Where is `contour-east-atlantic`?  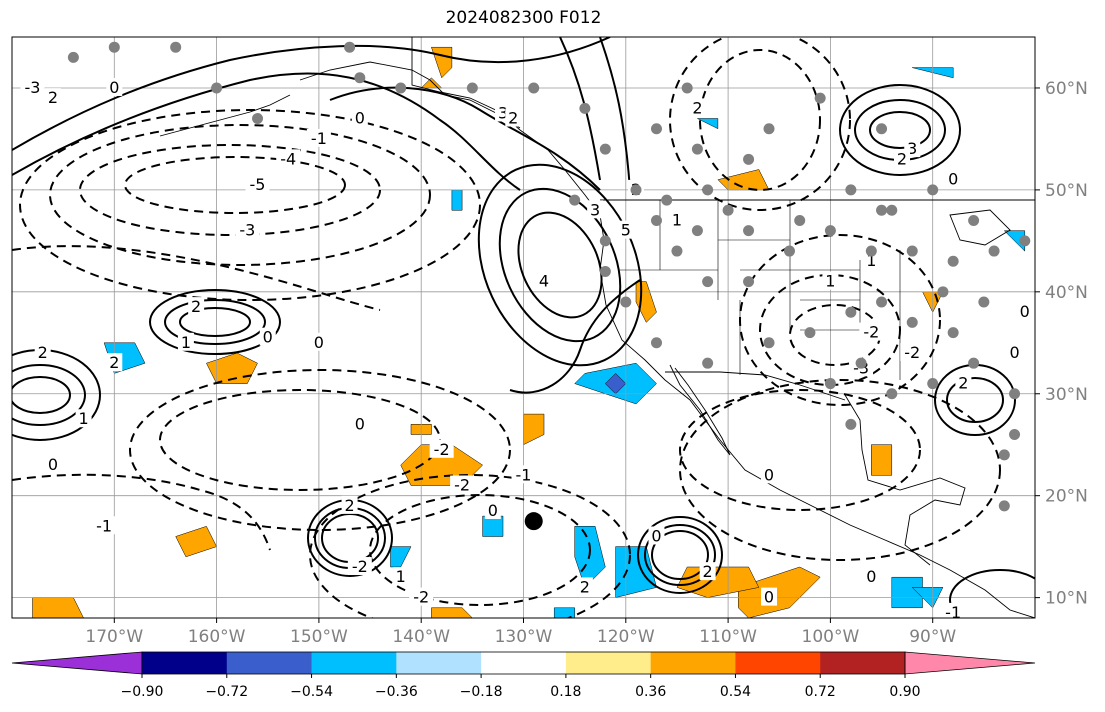
contour-east-atlantic is located at coordinates (975, 400).